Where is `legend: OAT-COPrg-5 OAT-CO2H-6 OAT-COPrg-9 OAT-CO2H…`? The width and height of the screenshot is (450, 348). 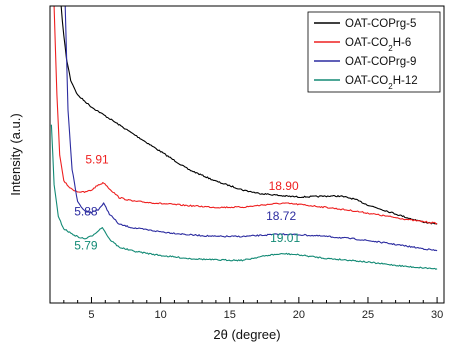 legend: OAT-COPrg-5 OAT-CO2H-6 OAT-COPrg-9 OAT-CO2H… is located at coordinates (374, 52).